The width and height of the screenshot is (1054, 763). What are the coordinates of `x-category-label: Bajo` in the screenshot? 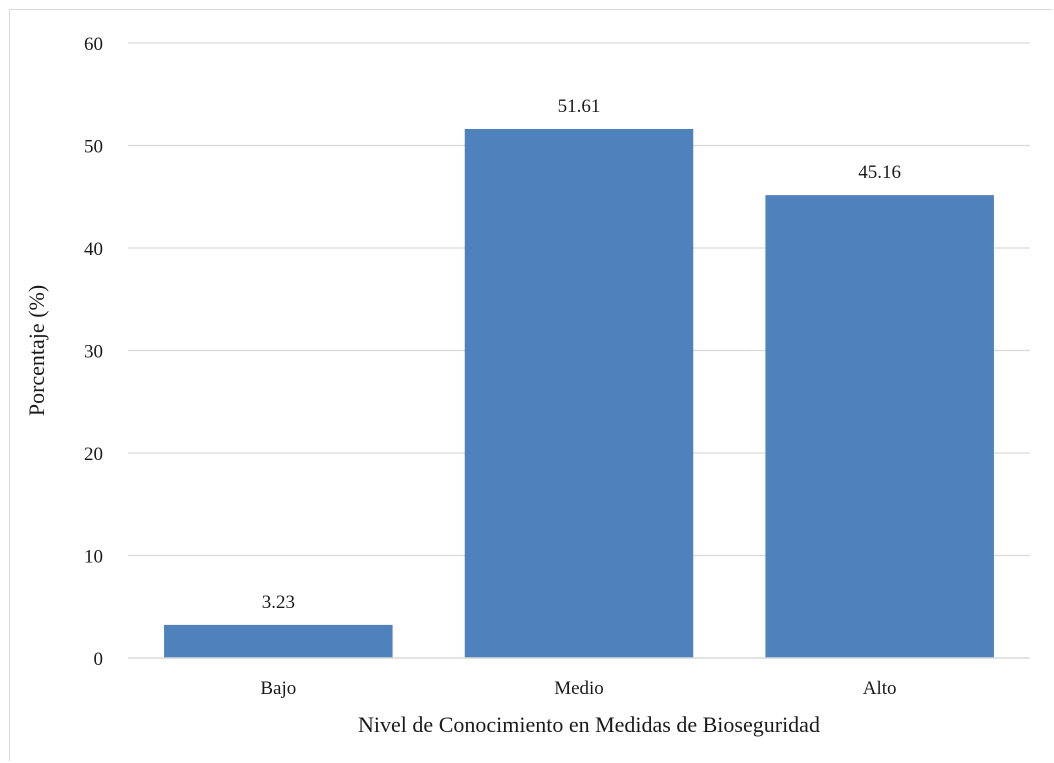 It's located at (278, 688).